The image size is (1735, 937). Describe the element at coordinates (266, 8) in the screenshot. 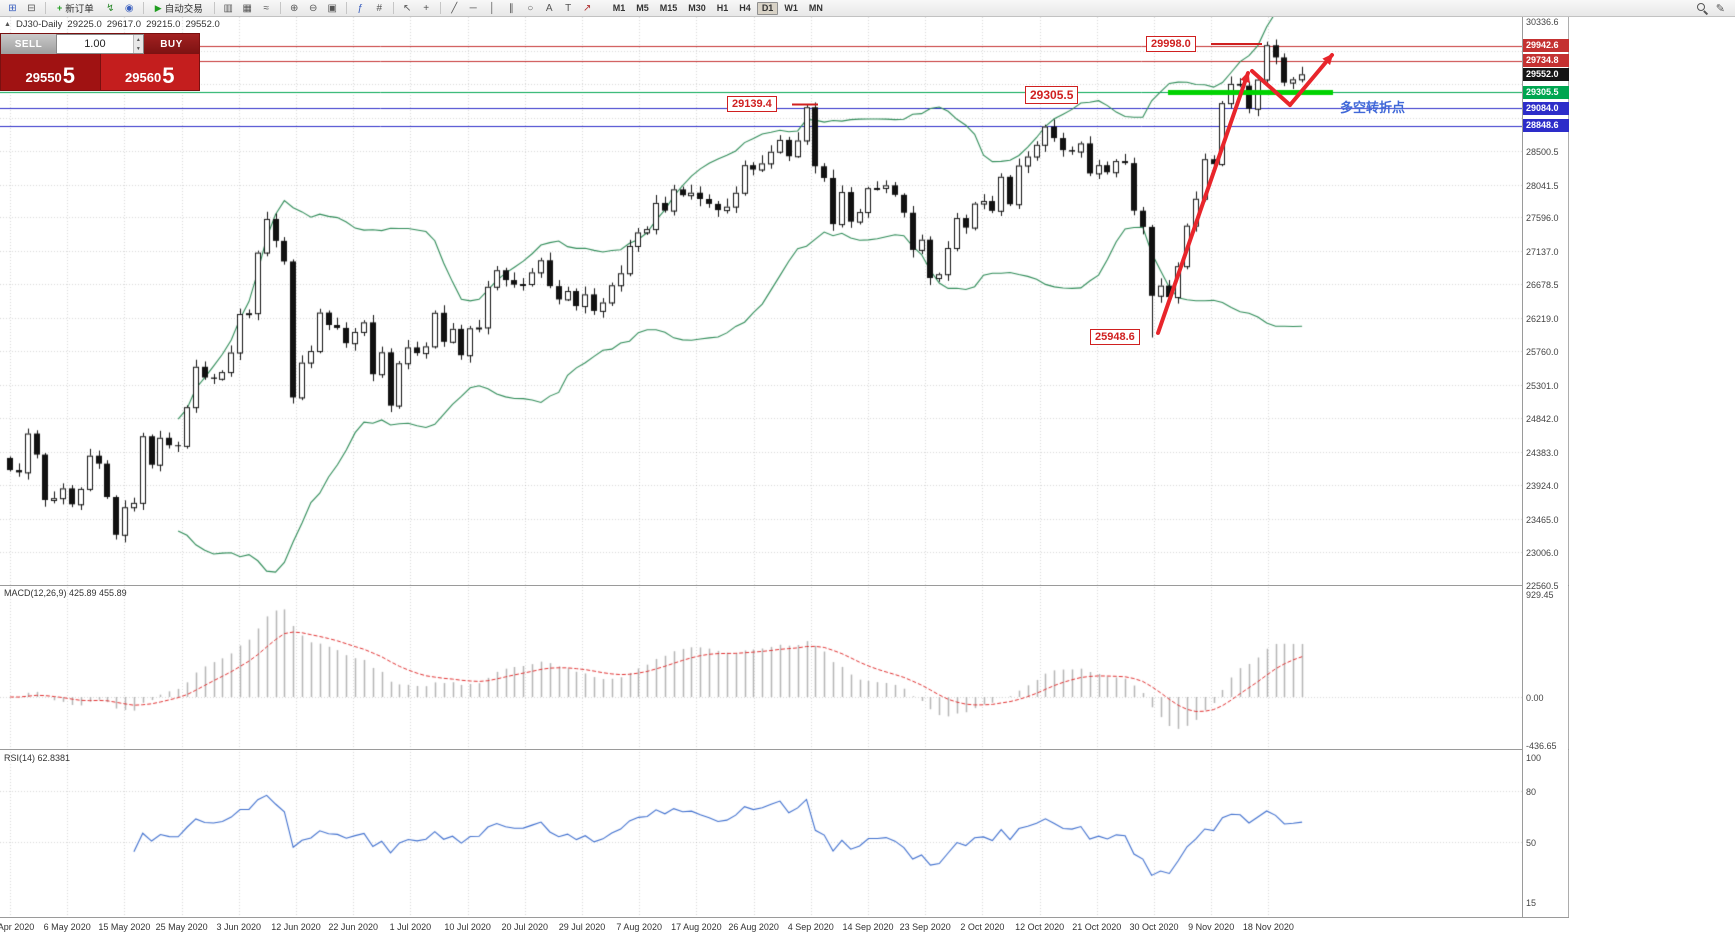

I see `line-chart-icon: ≈` at that location.